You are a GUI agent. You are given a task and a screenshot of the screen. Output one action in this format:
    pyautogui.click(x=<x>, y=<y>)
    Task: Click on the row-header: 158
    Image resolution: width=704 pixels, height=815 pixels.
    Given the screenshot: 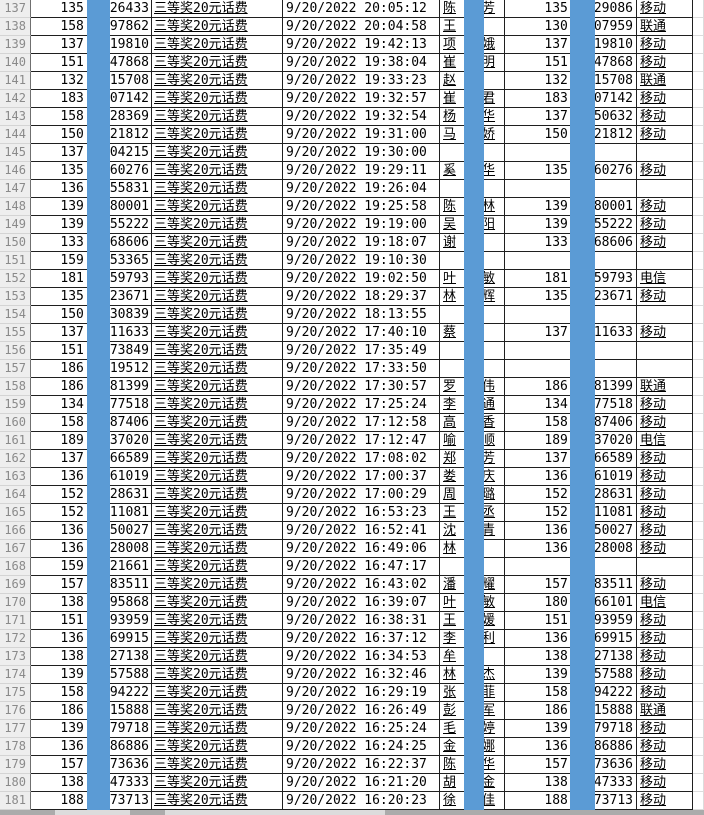 What is the action you would take?
    pyautogui.click(x=15, y=387)
    